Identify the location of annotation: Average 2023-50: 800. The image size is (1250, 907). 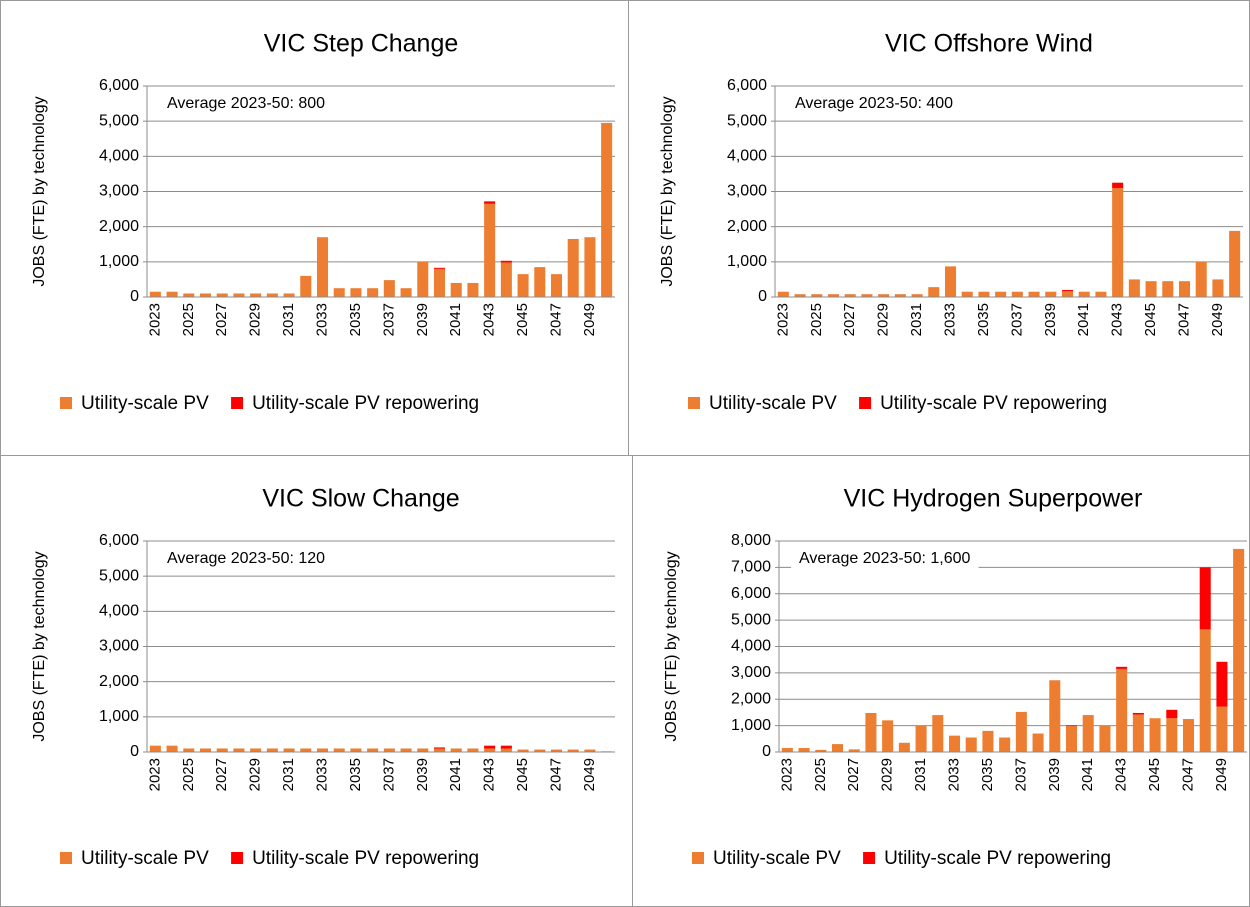
(246, 103).